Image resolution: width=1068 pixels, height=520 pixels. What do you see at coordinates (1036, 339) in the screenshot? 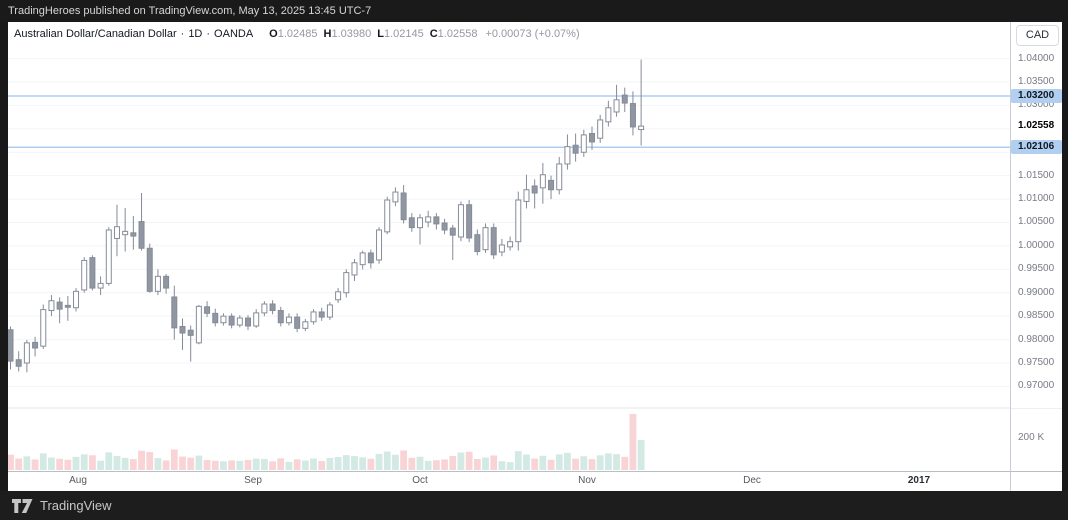
I see `price-tick-label: 0.98000` at bounding box center [1036, 339].